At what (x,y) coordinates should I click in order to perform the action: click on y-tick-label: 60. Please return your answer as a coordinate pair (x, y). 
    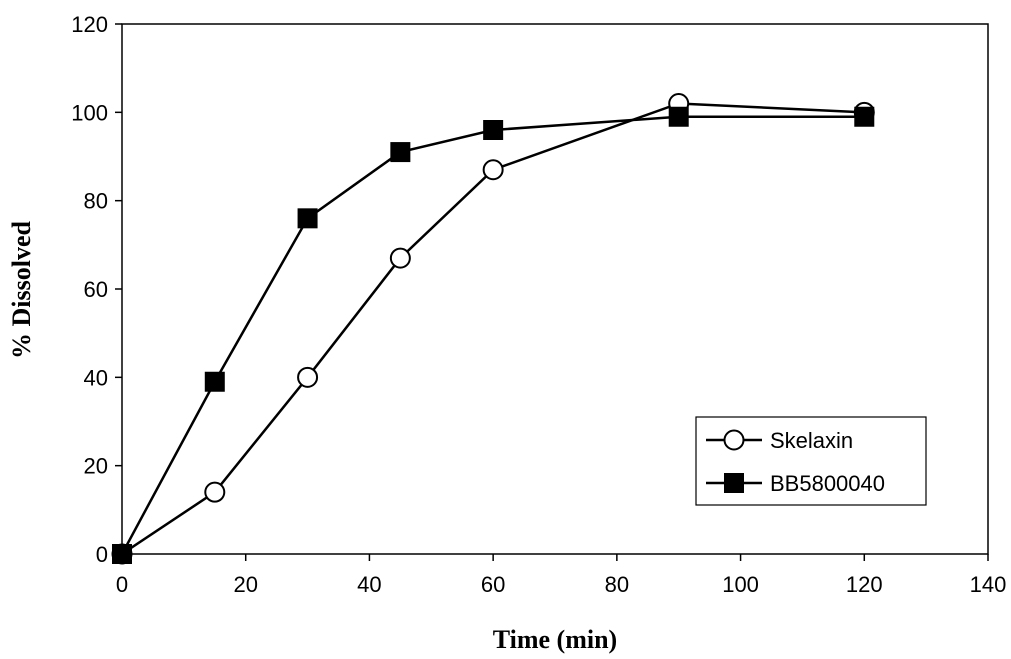
    Looking at the image, I should click on (96, 289).